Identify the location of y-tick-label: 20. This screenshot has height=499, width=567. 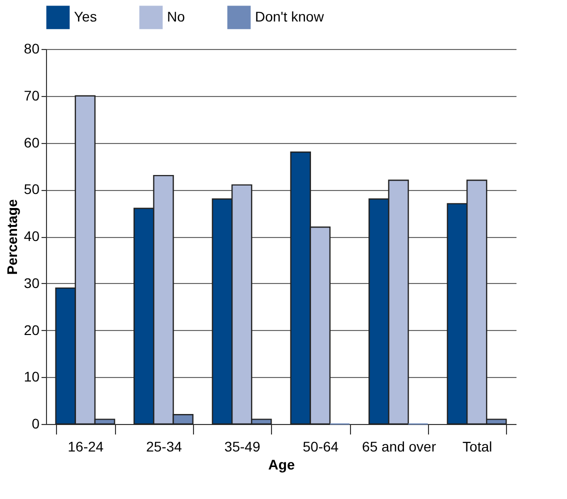
(32, 330).